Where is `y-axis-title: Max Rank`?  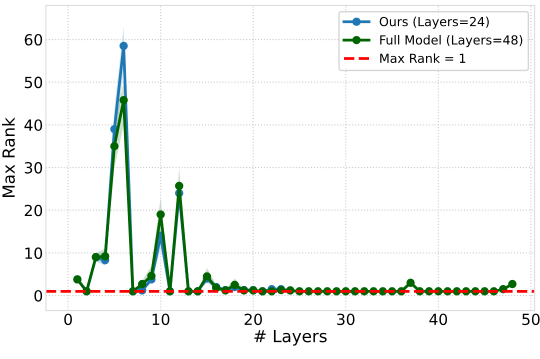 y-axis-title: Max Rank is located at coordinates (8, 157).